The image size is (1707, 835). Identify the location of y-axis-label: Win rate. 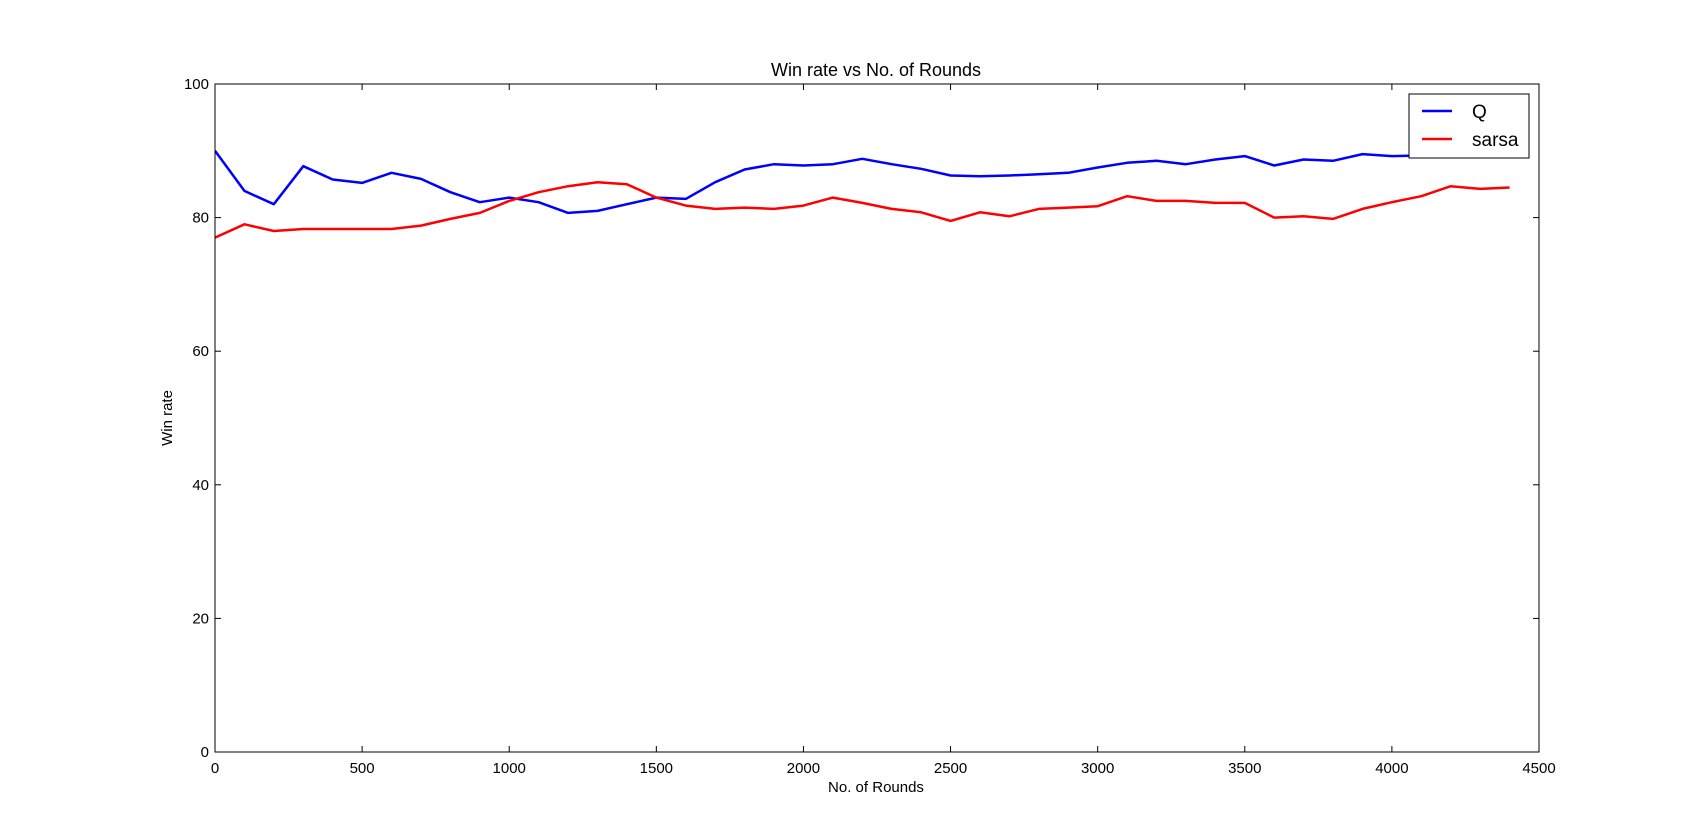
(167, 418).